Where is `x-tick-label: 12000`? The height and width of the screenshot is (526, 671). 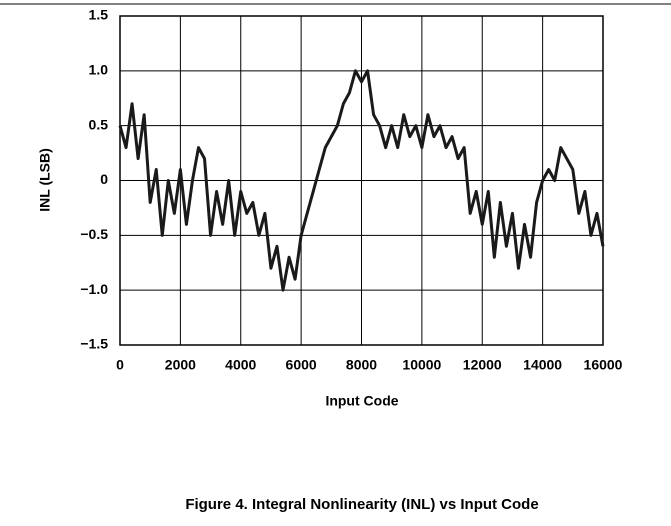 x-tick-label: 12000 is located at coordinates (482, 365).